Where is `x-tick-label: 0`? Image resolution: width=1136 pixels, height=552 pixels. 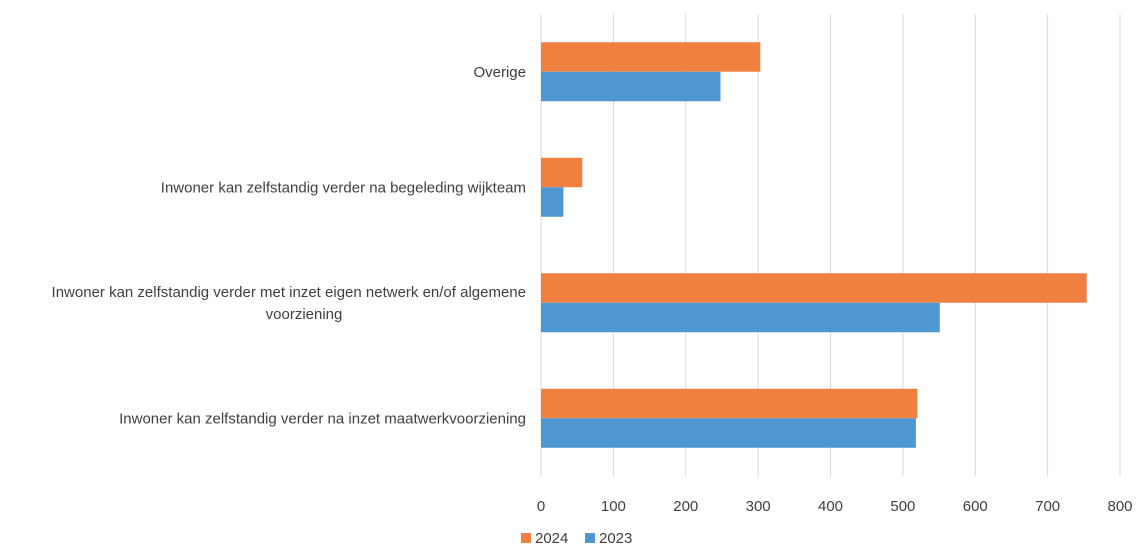
x-tick-label: 0 is located at coordinates (541, 506).